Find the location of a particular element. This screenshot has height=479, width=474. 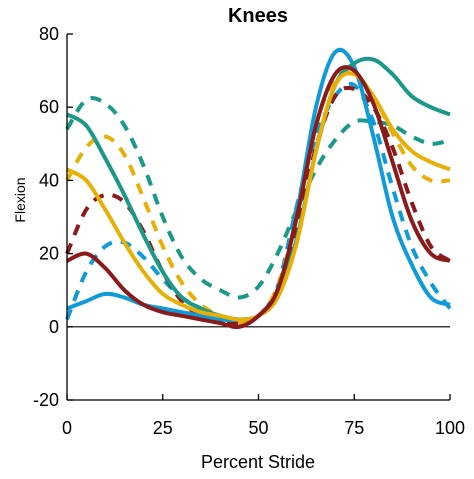

y-tick-label: 40 is located at coordinates (49, 180).